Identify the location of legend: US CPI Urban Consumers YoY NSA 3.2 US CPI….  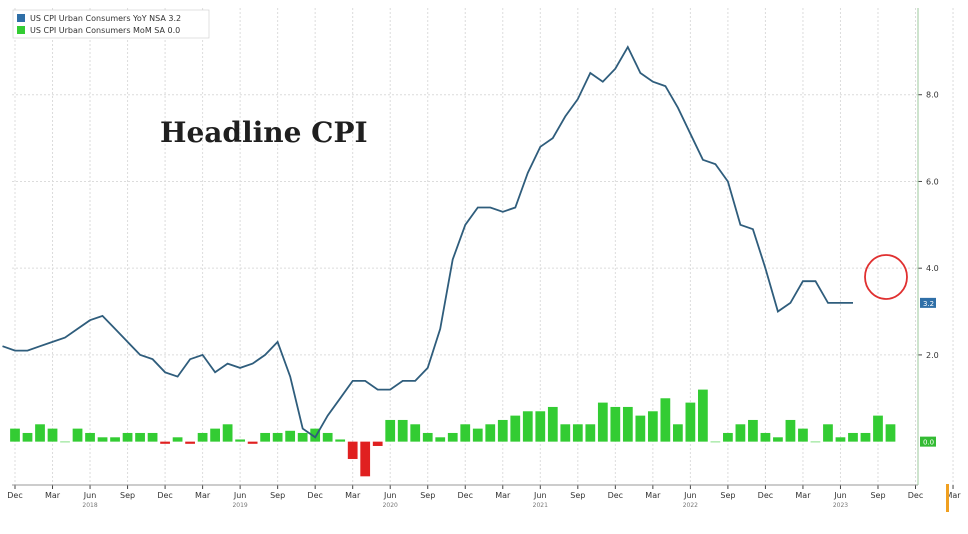
(111, 24).